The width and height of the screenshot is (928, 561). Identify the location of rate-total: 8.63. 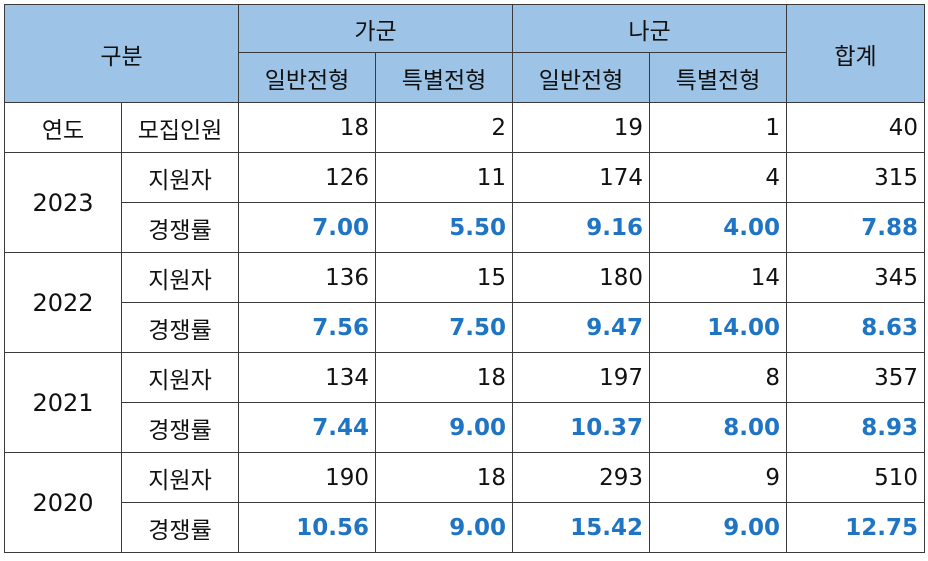
(856, 327).